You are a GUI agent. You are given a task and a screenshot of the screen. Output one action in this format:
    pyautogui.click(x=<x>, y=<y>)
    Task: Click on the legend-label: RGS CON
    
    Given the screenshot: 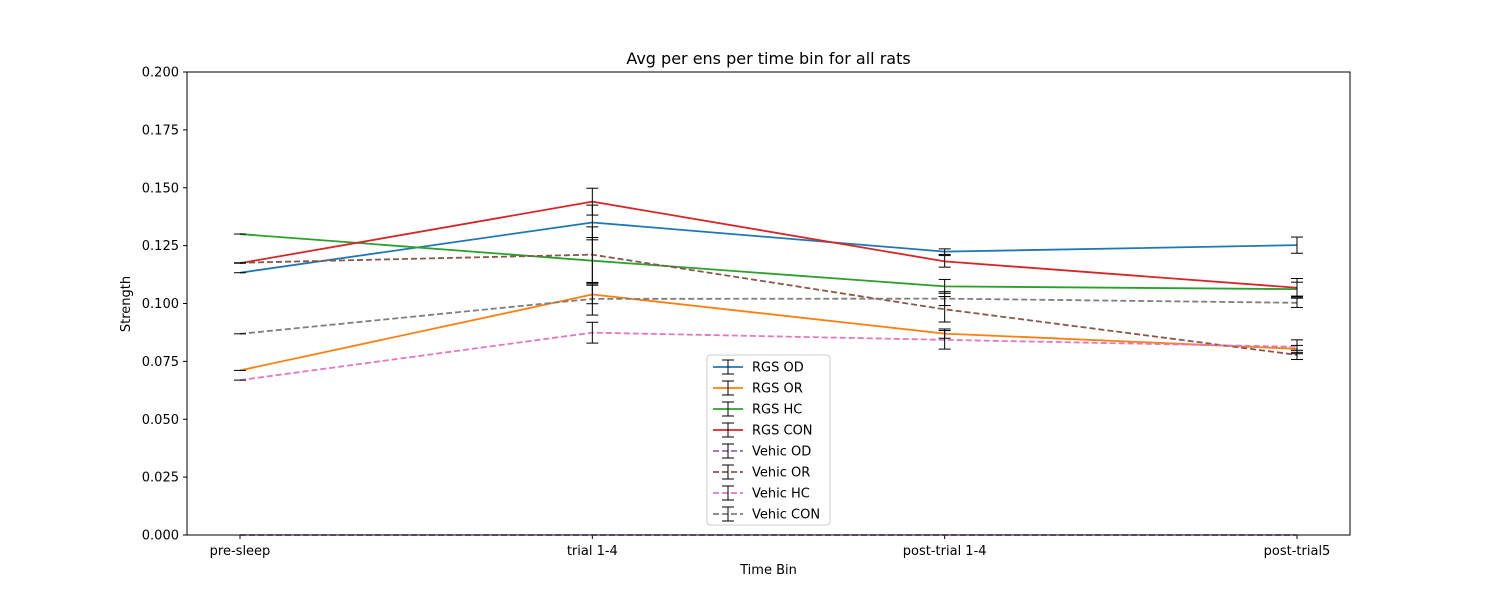 What is the action you would take?
    pyautogui.click(x=782, y=431)
    